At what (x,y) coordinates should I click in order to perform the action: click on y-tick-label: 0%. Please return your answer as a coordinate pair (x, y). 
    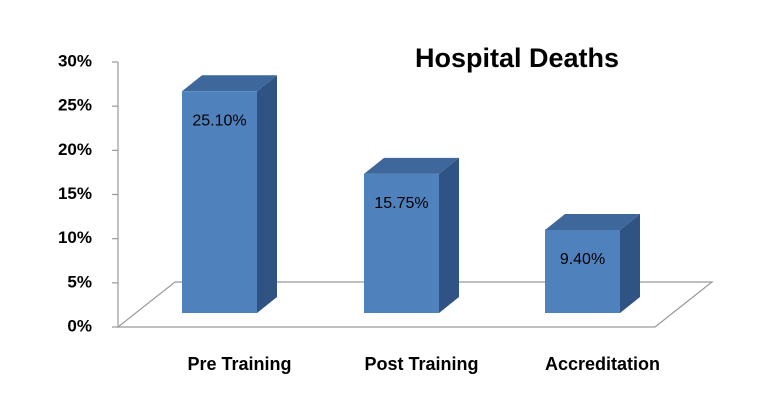
    Looking at the image, I should click on (79, 325).